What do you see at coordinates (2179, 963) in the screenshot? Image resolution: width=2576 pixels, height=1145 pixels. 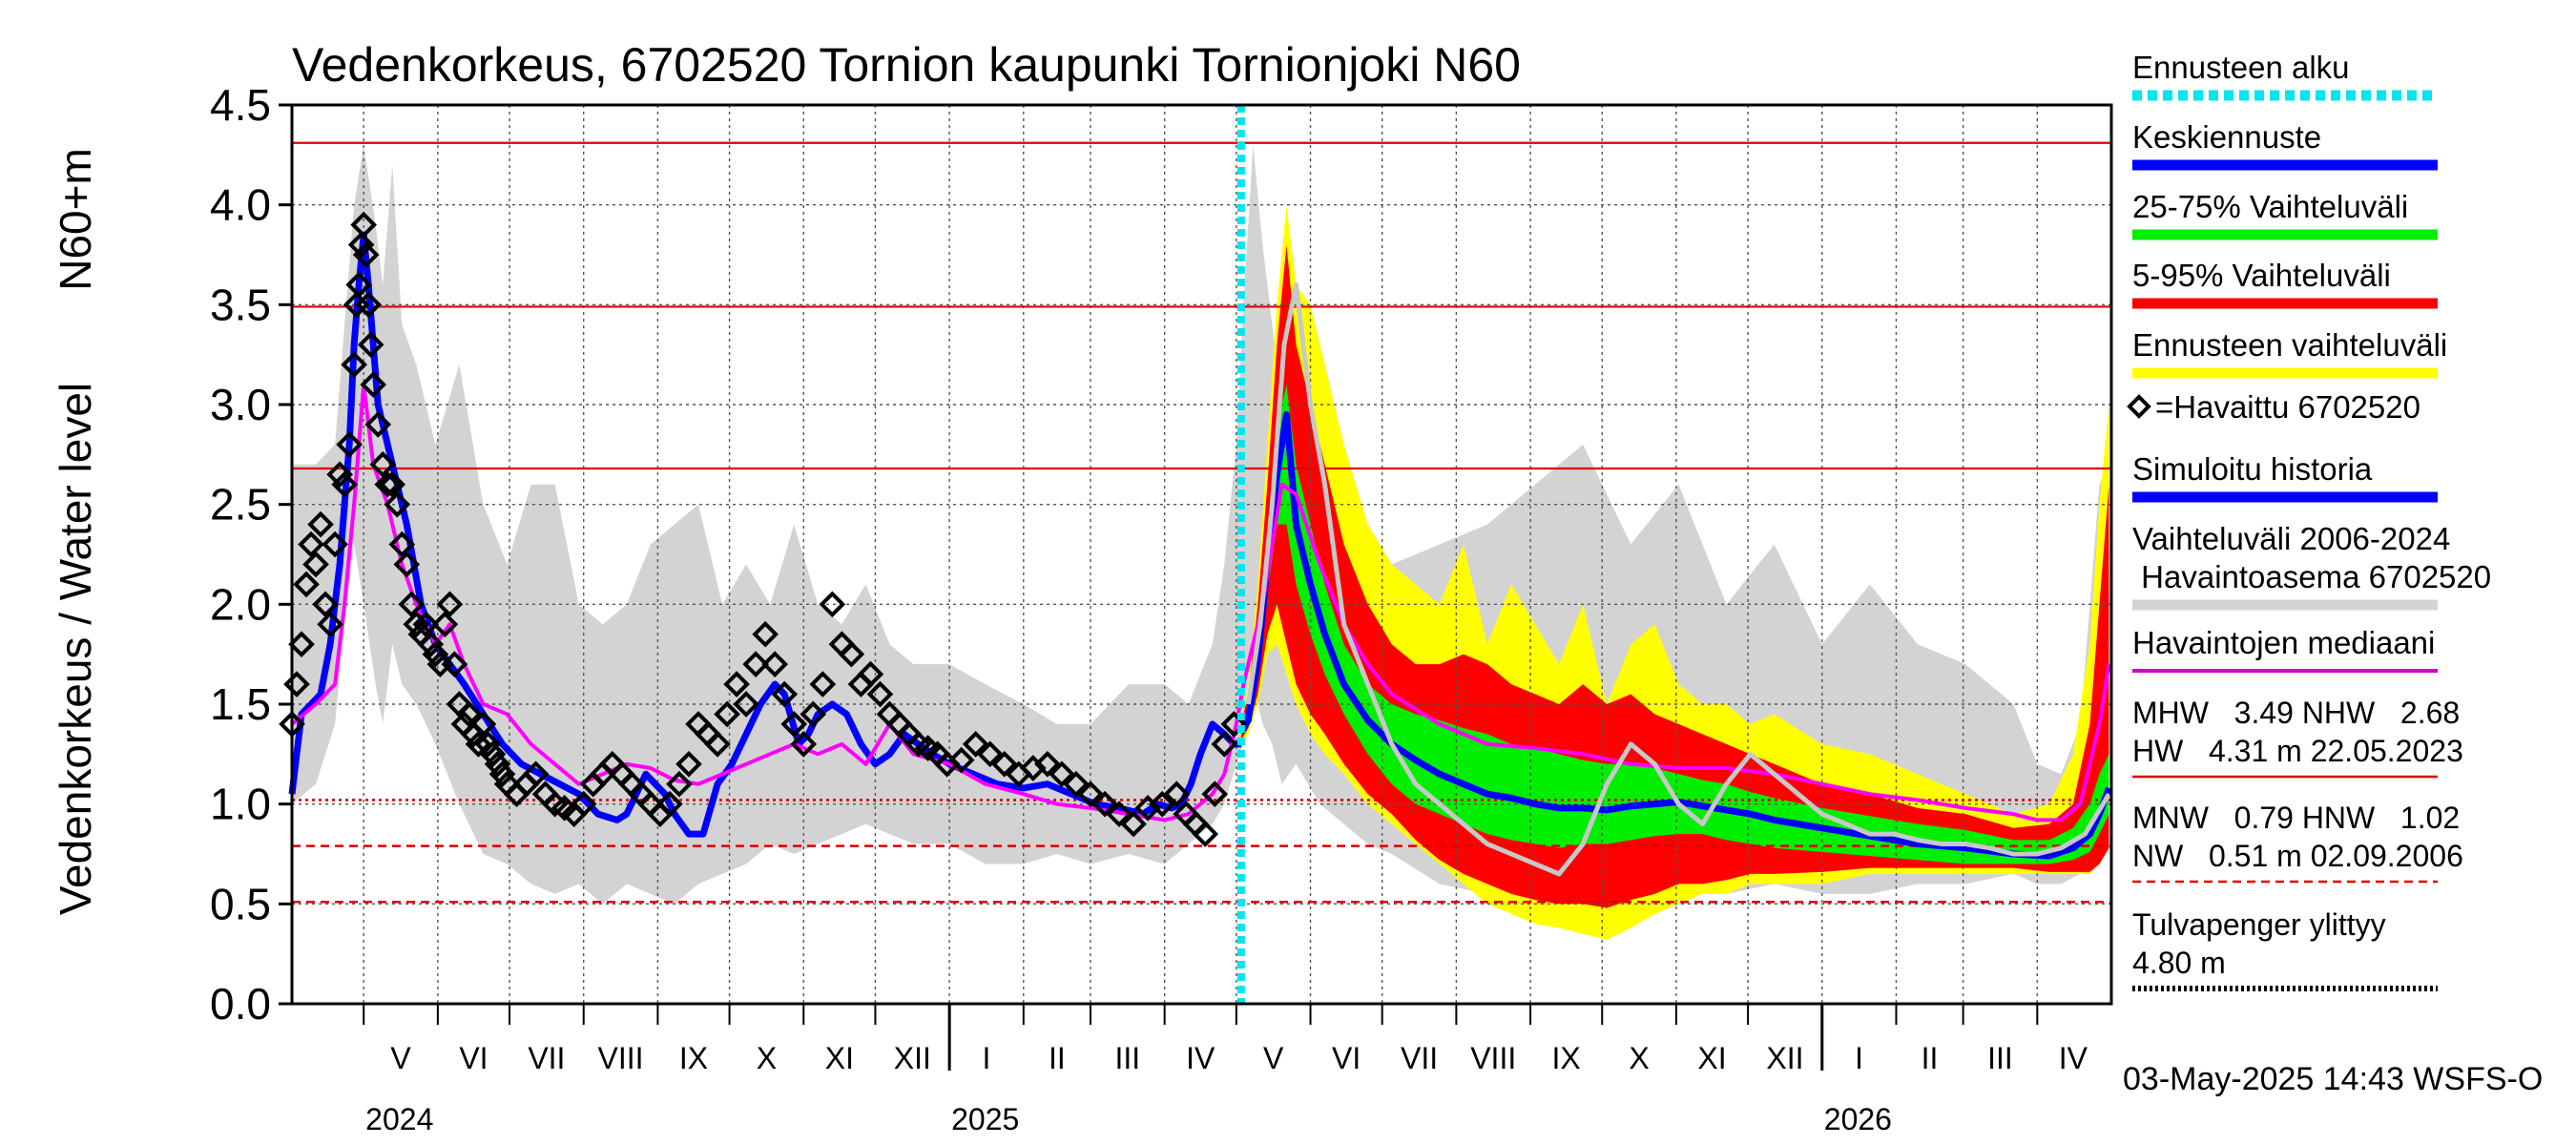 I see `legend-stat-line2: 4.80 m` at bounding box center [2179, 963].